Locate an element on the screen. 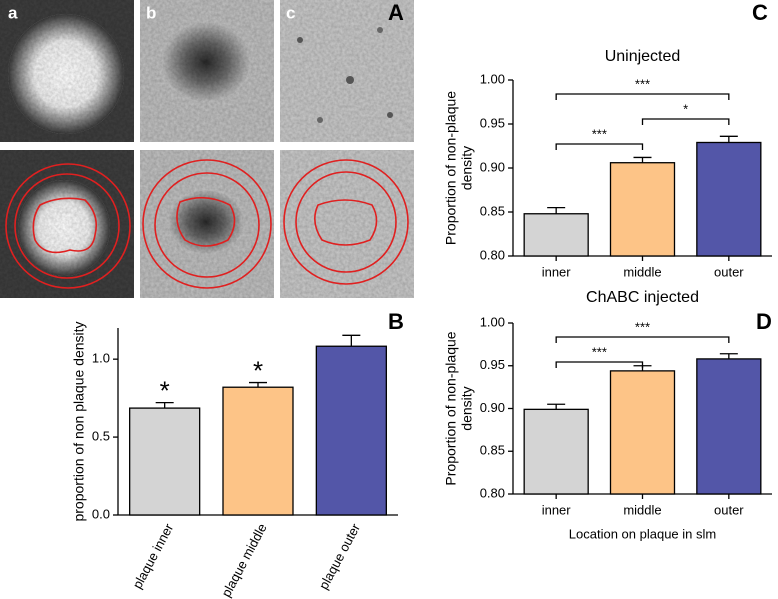 This screenshot has width=778, height=599. micrograph-a-top is located at coordinates (67, 71).